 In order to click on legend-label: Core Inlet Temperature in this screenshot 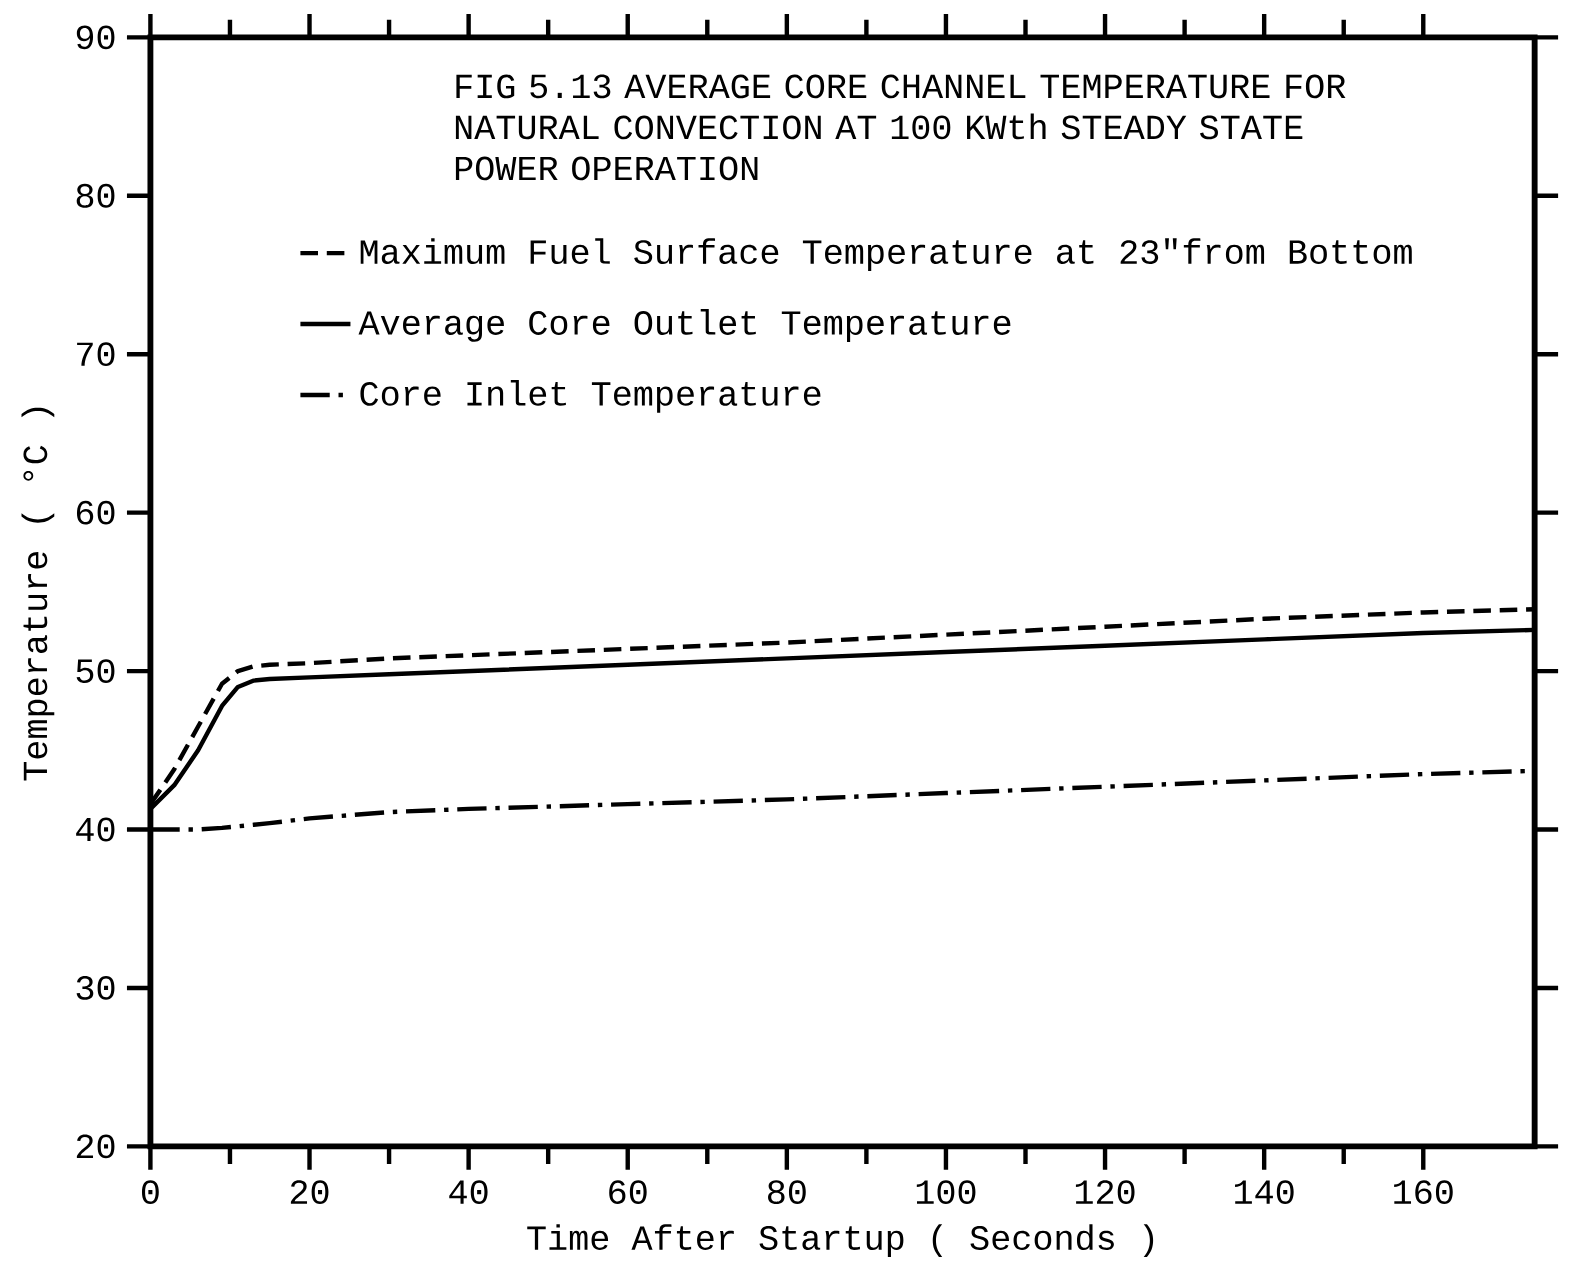, I will do `click(590, 396)`.